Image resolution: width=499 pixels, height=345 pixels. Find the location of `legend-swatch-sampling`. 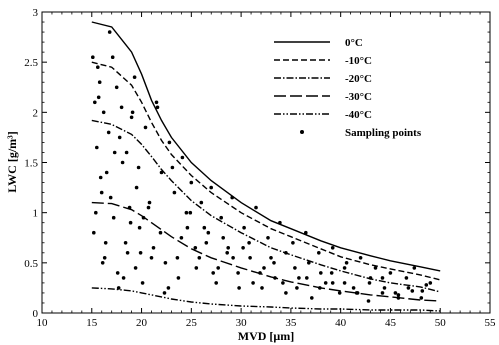

legend-swatch-sampling is located at coordinates (302, 132).